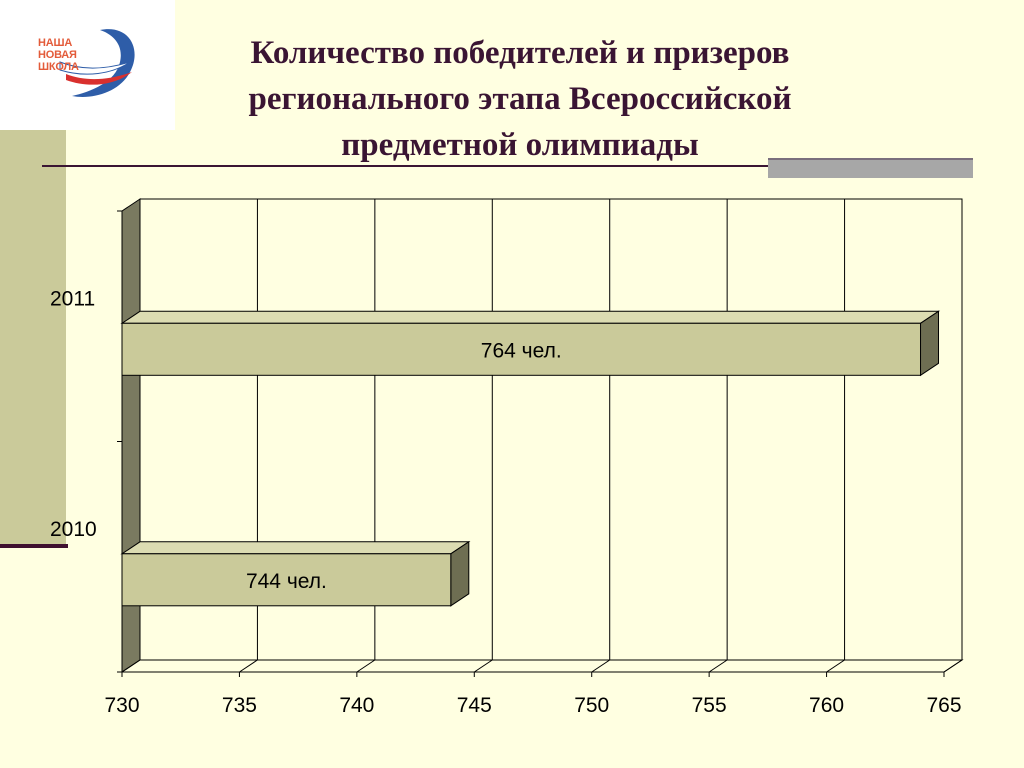 This screenshot has height=768, width=1024. Describe the element at coordinates (33, 339) in the screenshot. I see `left-accent-strip` at that location.